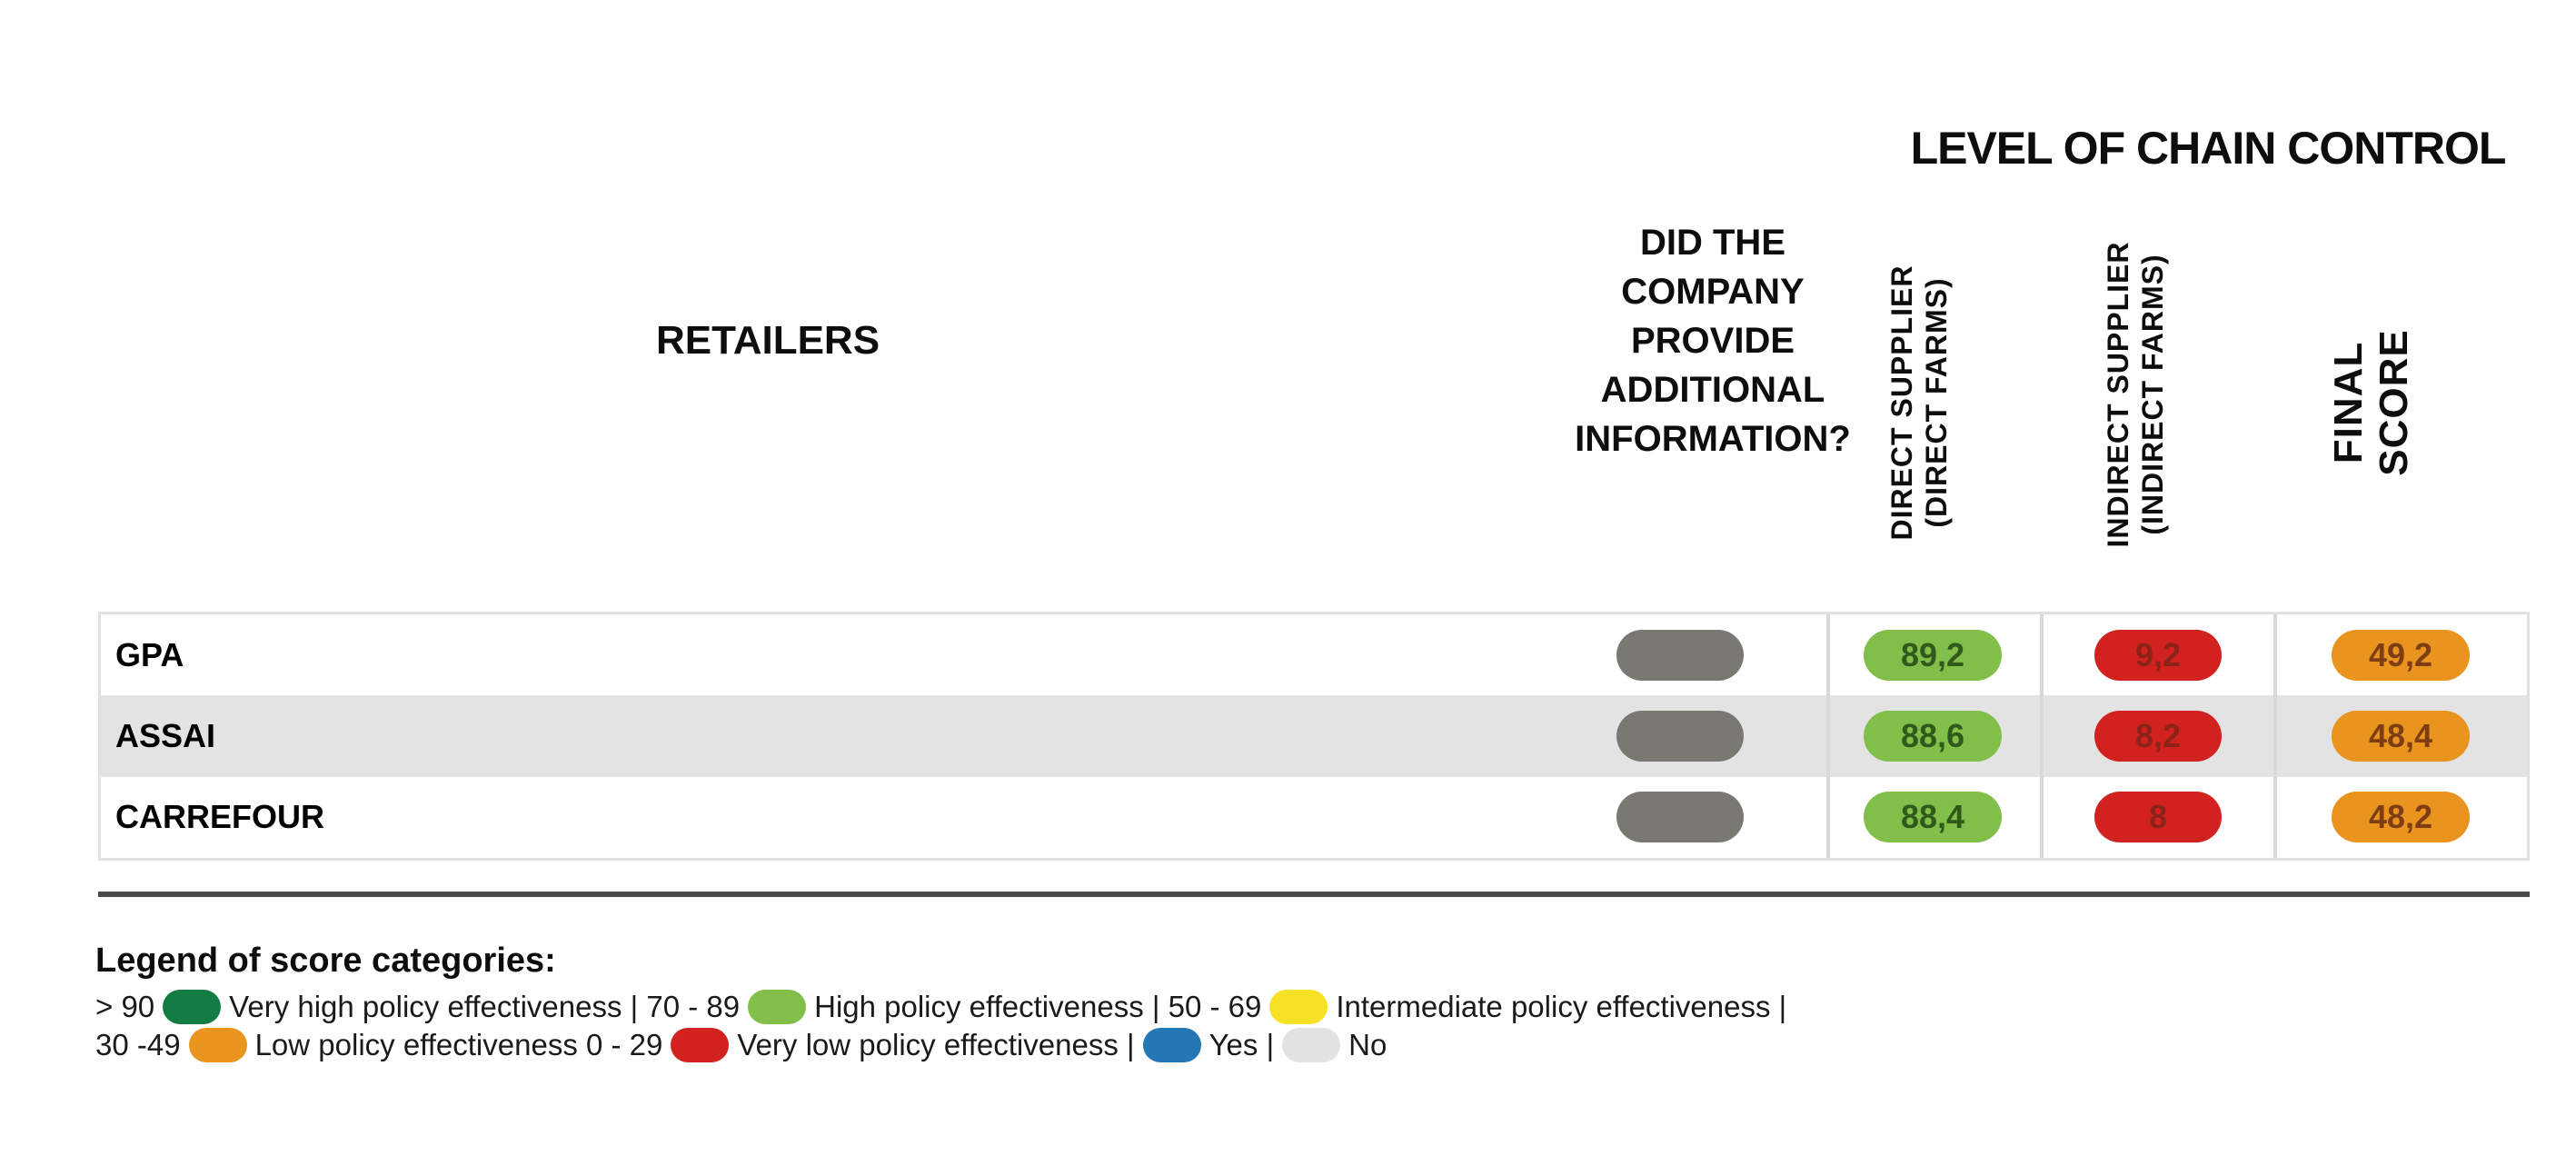  I want to click on legend-label-text: High policy effectiveness | 50 - 69, so click(1038, 1006).